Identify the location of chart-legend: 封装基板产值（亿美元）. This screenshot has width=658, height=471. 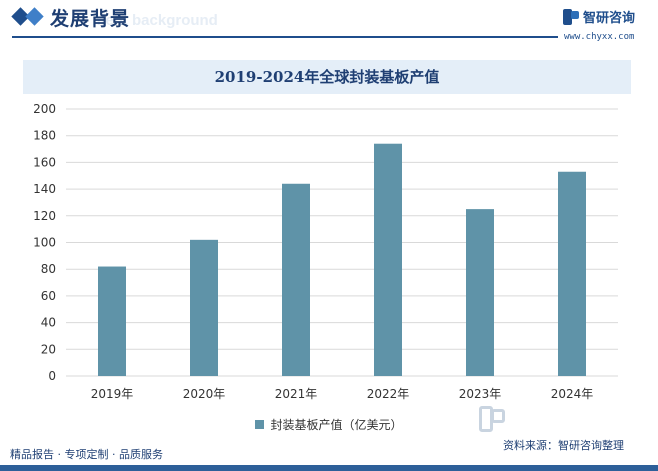
(329, 424).